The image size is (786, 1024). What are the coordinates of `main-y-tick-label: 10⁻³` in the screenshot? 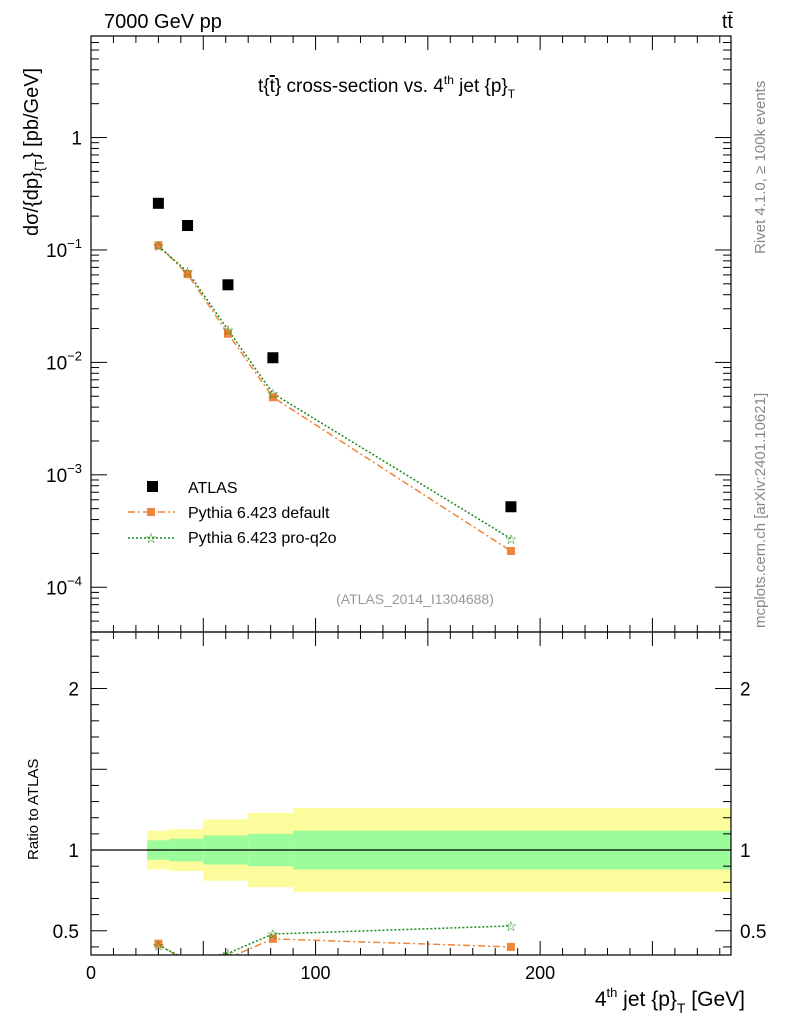 It's located at (64, 474).